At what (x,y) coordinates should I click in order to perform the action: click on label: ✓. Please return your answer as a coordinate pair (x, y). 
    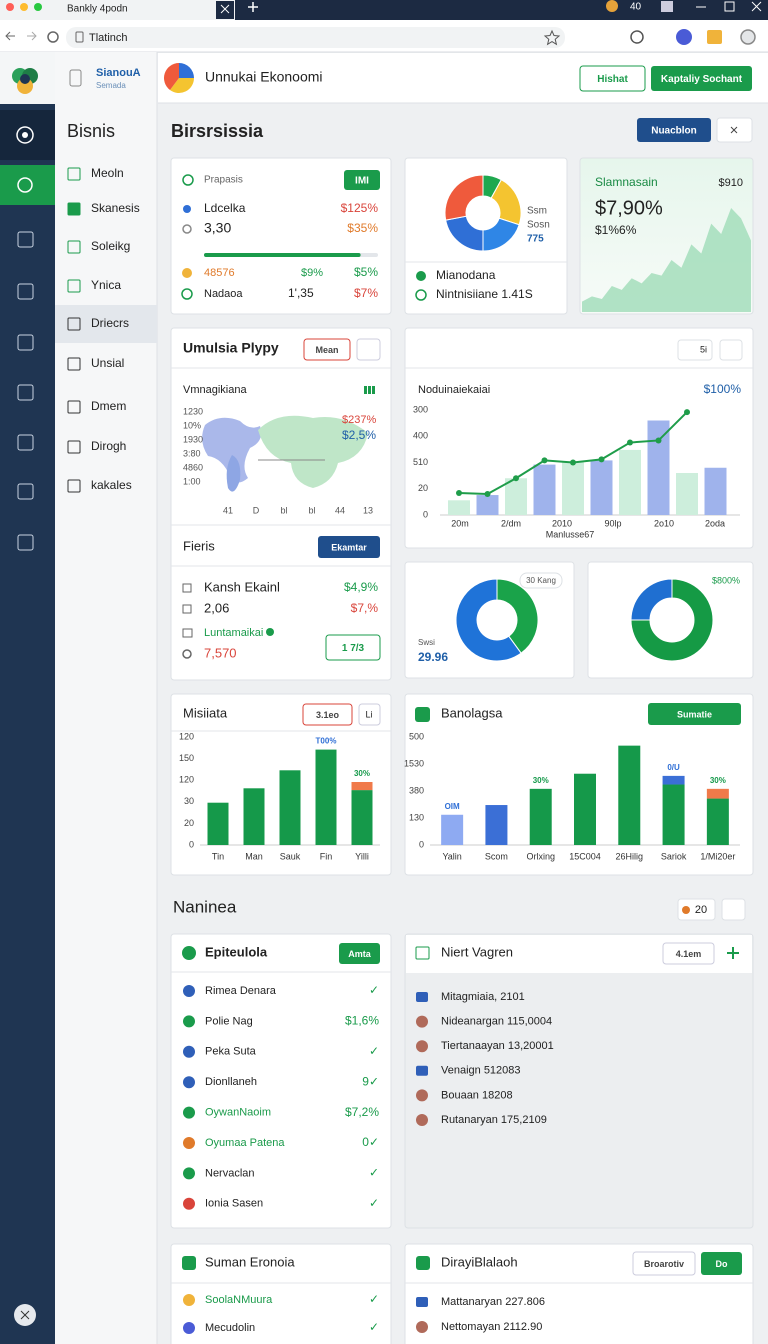
    Looking at the image, I should click on (374, 1051).